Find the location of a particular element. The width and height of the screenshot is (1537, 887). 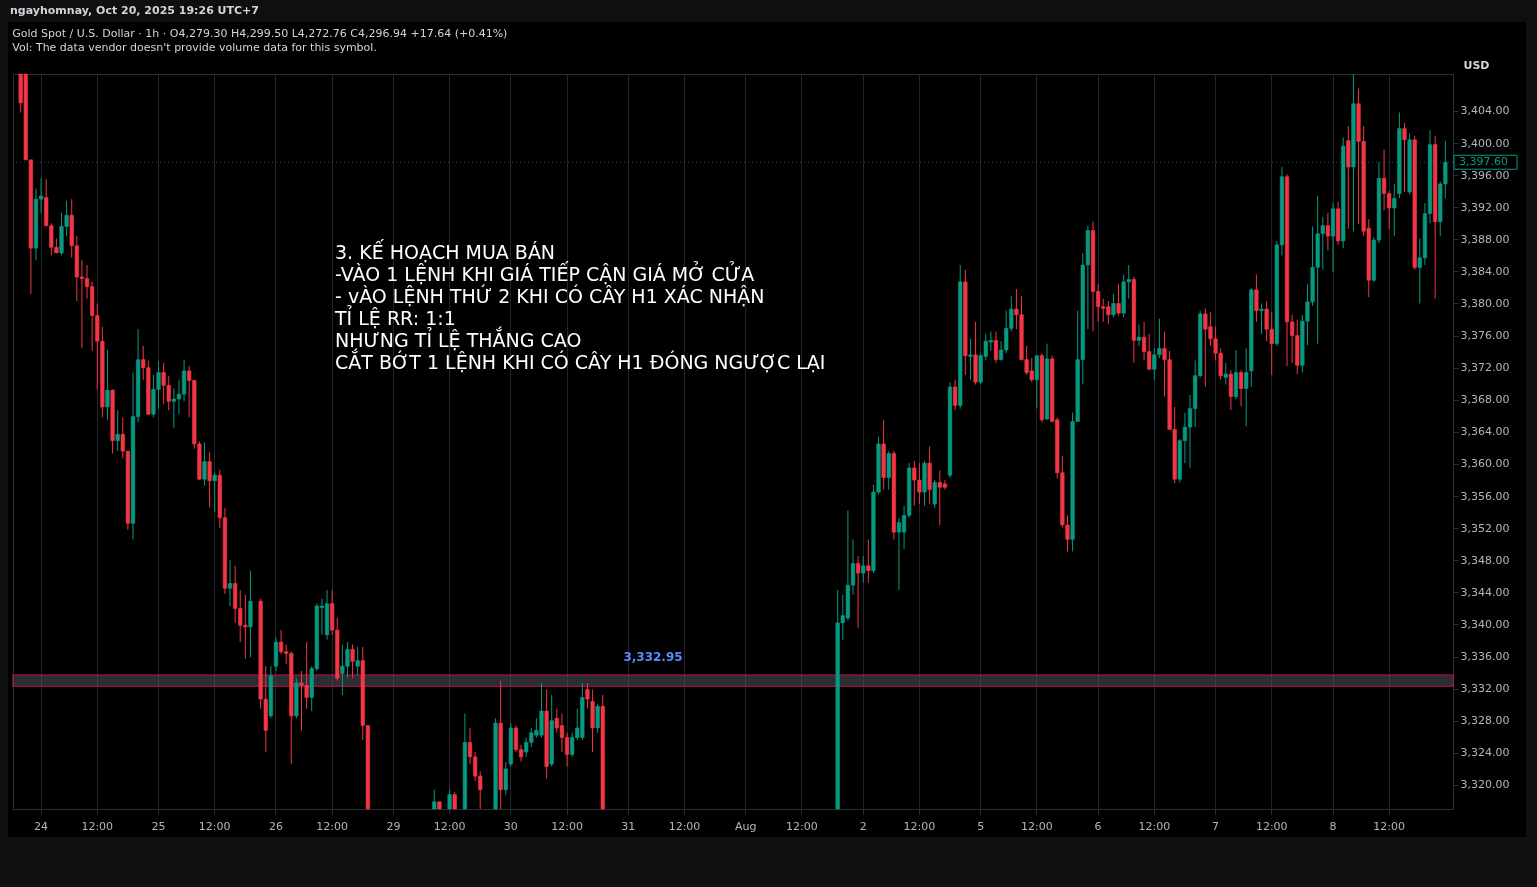

x-tick-label: 31 is located at coordinates (628, 826).